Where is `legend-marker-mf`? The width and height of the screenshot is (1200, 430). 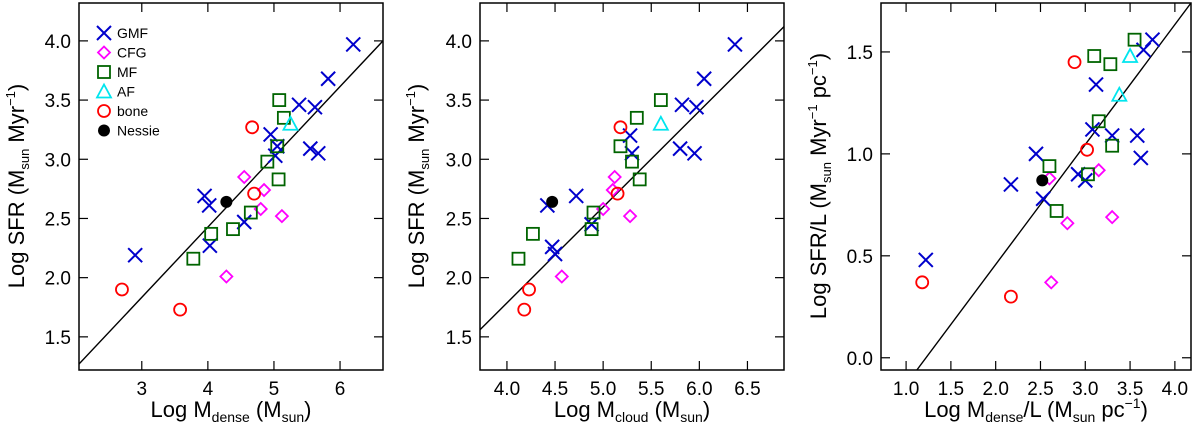 legend-marker-mf is located at coordinates (104, 72).